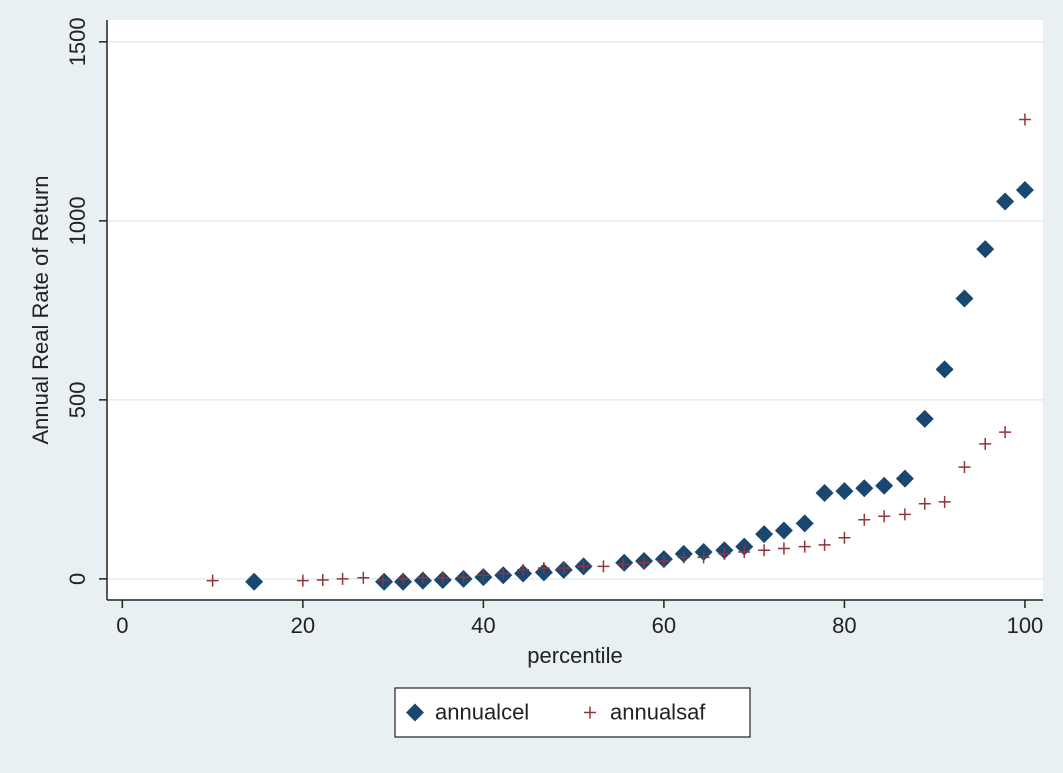 Image resolution: width=1063 pixels, height=773 pixels. I want to click on legend-box, so click(572, 712).